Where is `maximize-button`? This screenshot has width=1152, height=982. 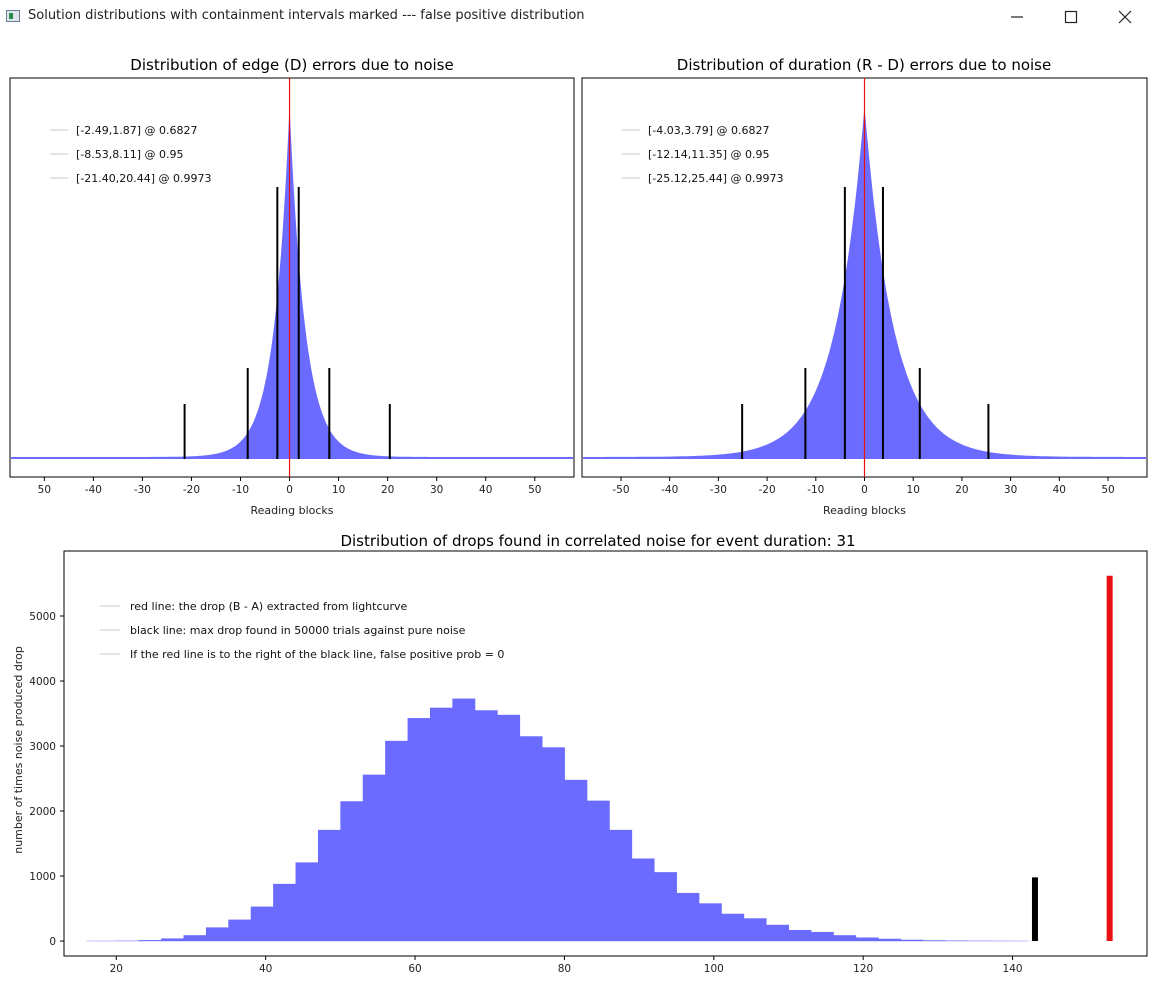 maximize-button is located at coordinates (1071, 17).